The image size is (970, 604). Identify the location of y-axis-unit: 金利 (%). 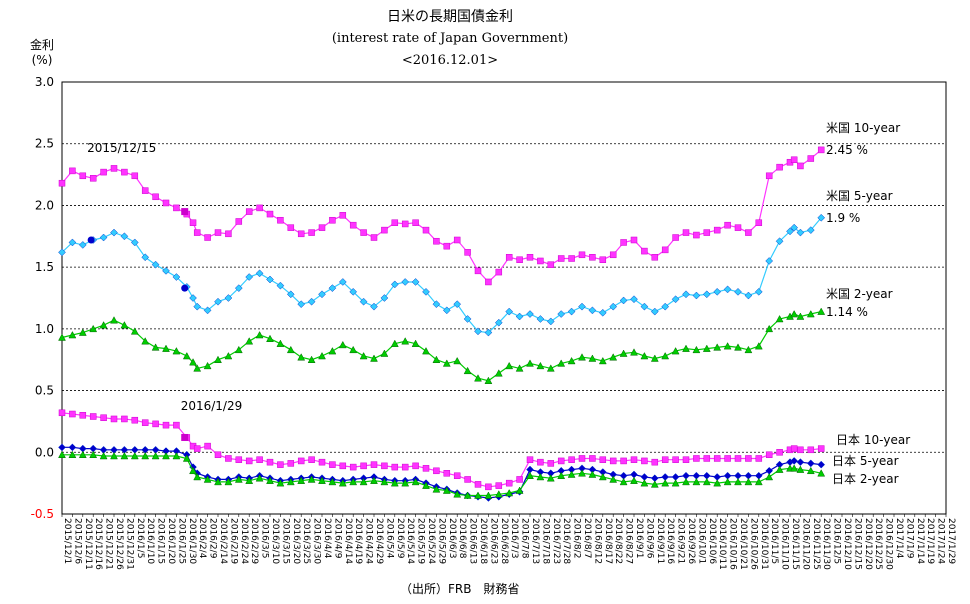
(42, 53).